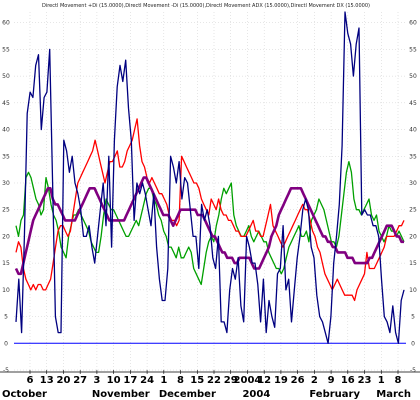  I want to click on y-tick-label-left: -5, so click(6, 370).